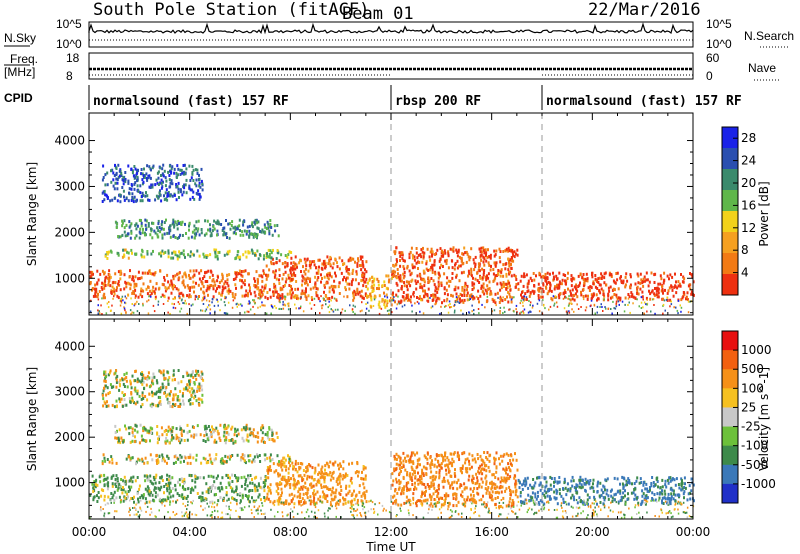 This screenshot has height=554, width=800. What do you see at coordinates (719, 44) in the screenshot?
I see `nsearch-bottom-tick: 10^0` at bounding box center [719, 44].